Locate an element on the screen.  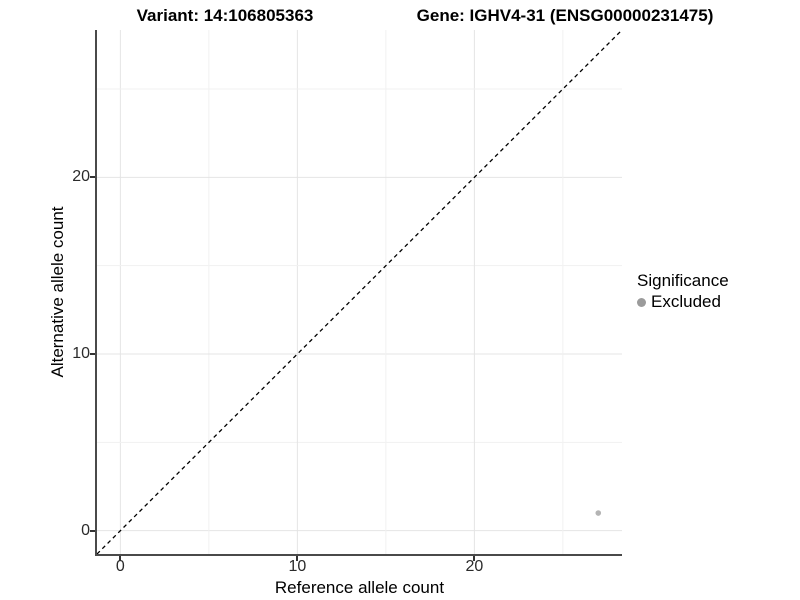
y-axis-title: Alternative allele count is located at coordinates (57, 292).